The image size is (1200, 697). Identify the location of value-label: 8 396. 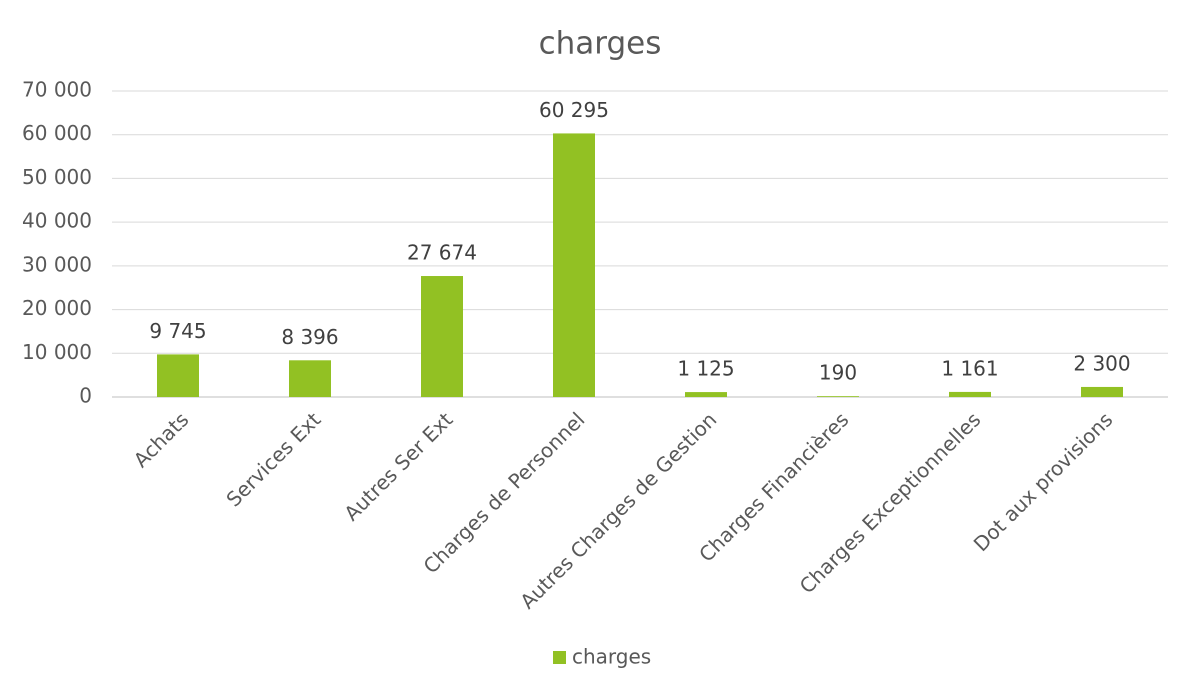
(309, 337).